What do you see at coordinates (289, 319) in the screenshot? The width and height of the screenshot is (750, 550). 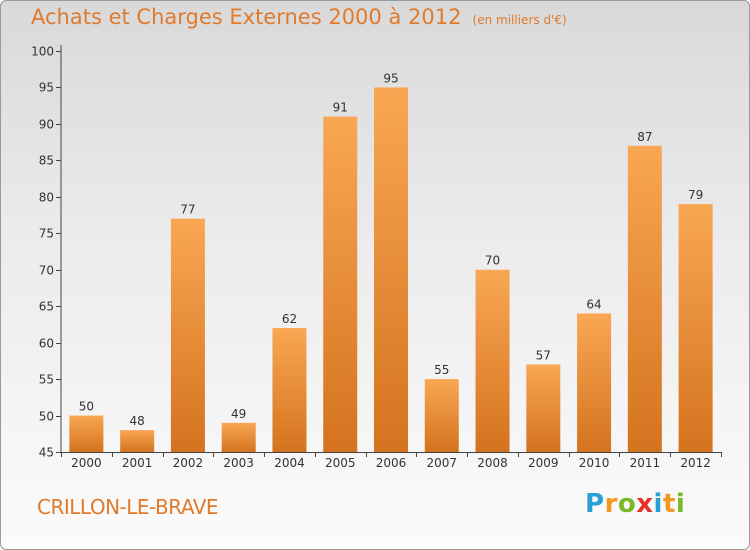 I see `data-label: 62` at bounding box center [289, 319].